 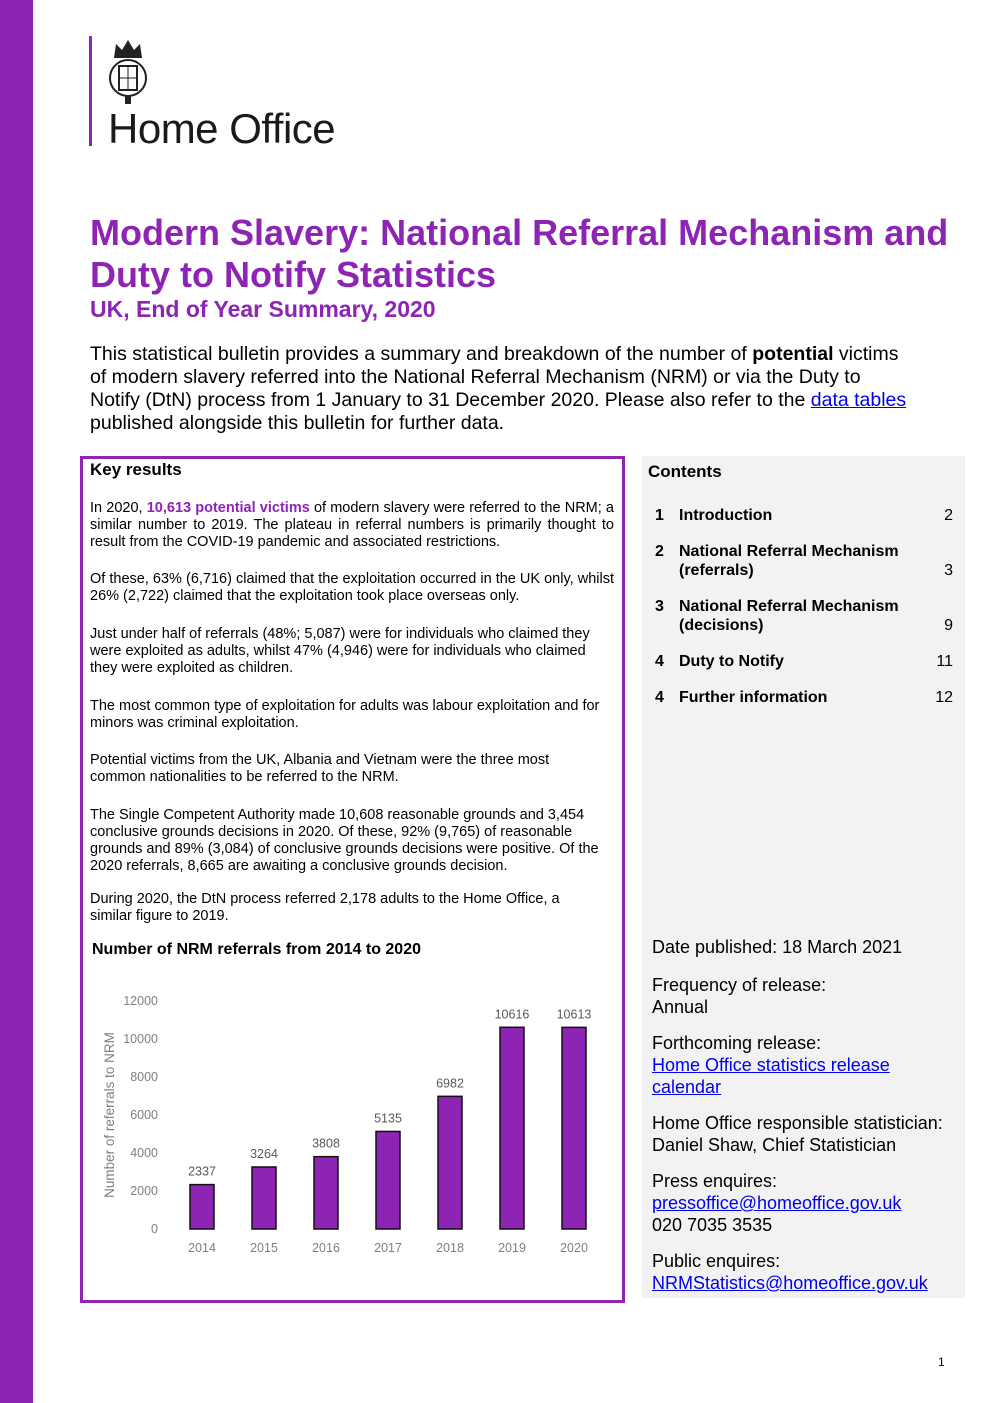 What do you see at coordinates (450, 1162) in the screenshot?
I see `bar-2018` at bounding box center [450, 1162].